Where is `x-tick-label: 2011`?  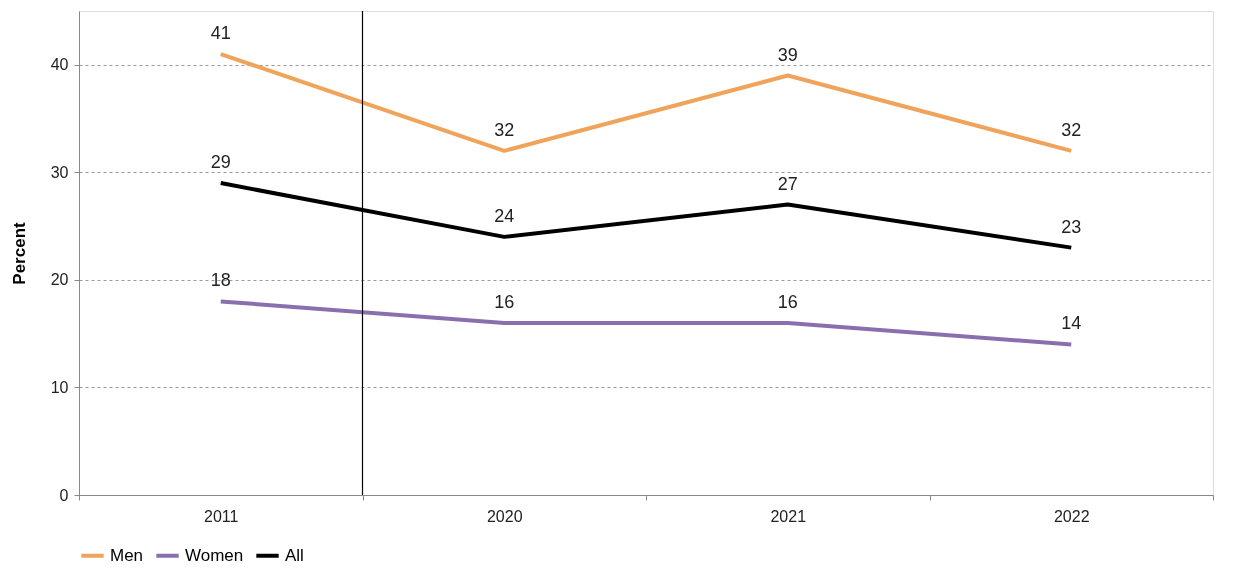
x-tick-label: 2011 is located at coordinates (221, 516).